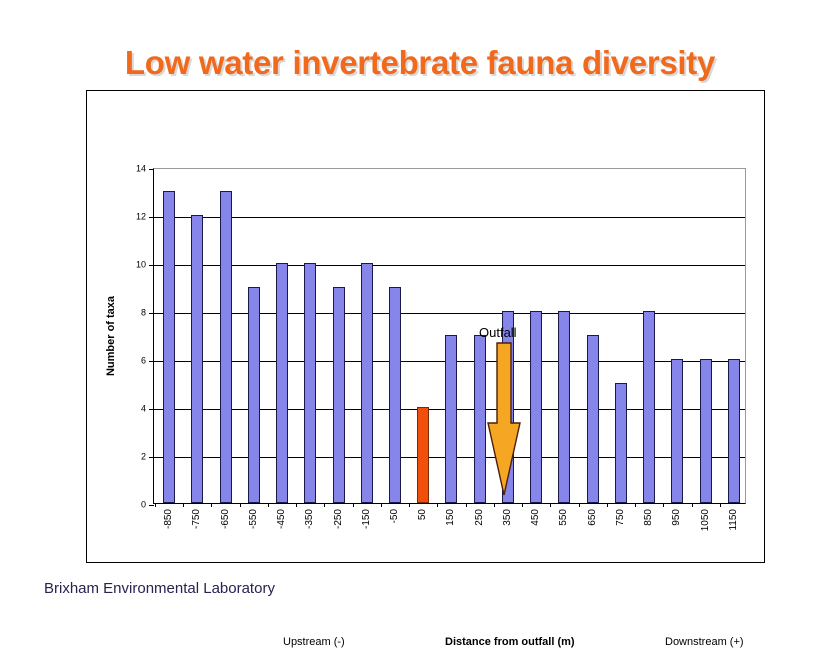 This screenshot has height=648, width=840. I want to click on bar-slot: 450, so click(536, 347).